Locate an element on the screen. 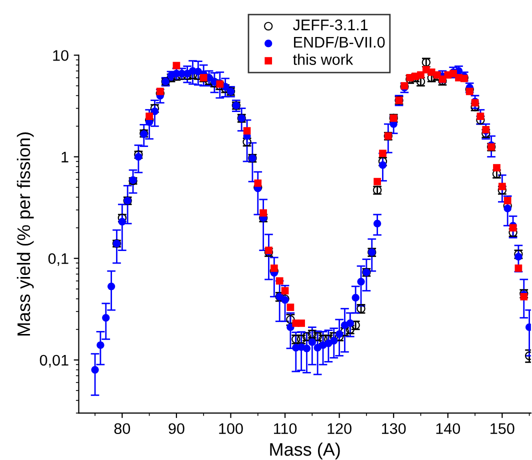  x-axis-title: Mass (A) is located at coordinates (305, 451).